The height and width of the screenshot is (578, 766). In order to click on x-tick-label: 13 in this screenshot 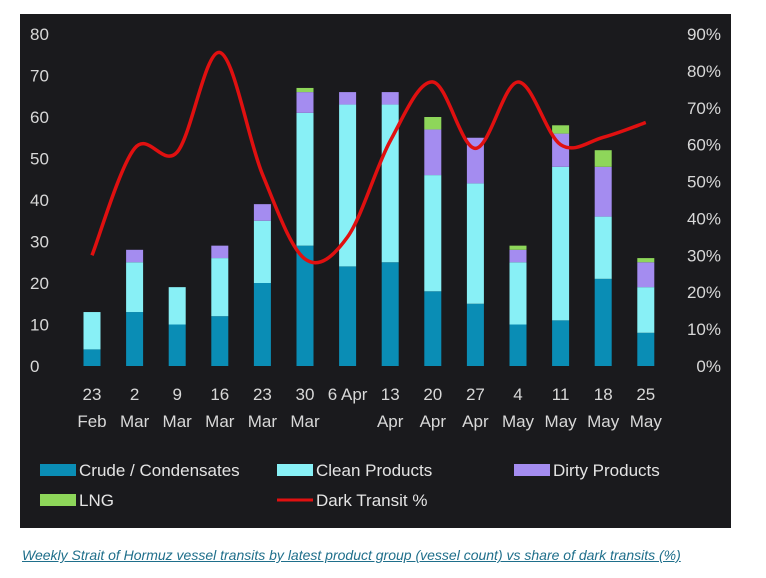, I will do `click(390, 394)`.